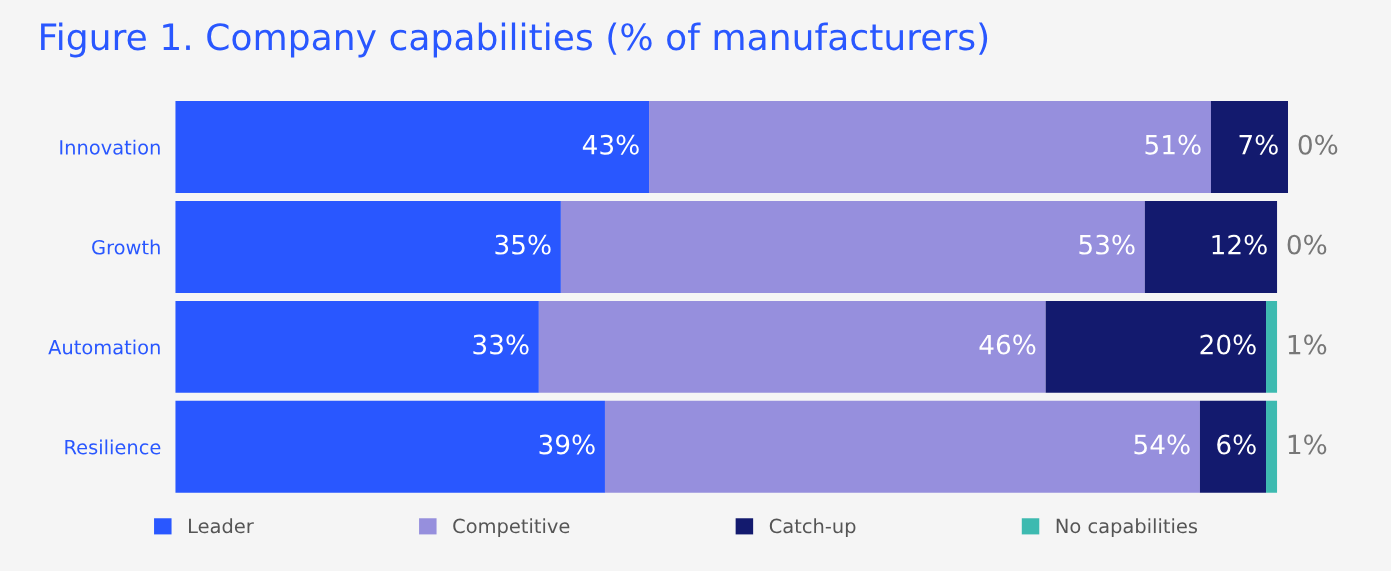  What do you see at coordinates (1236, 444) in the screenshot?
I see `data-label: 6%` at bounding box center [1236, 444].